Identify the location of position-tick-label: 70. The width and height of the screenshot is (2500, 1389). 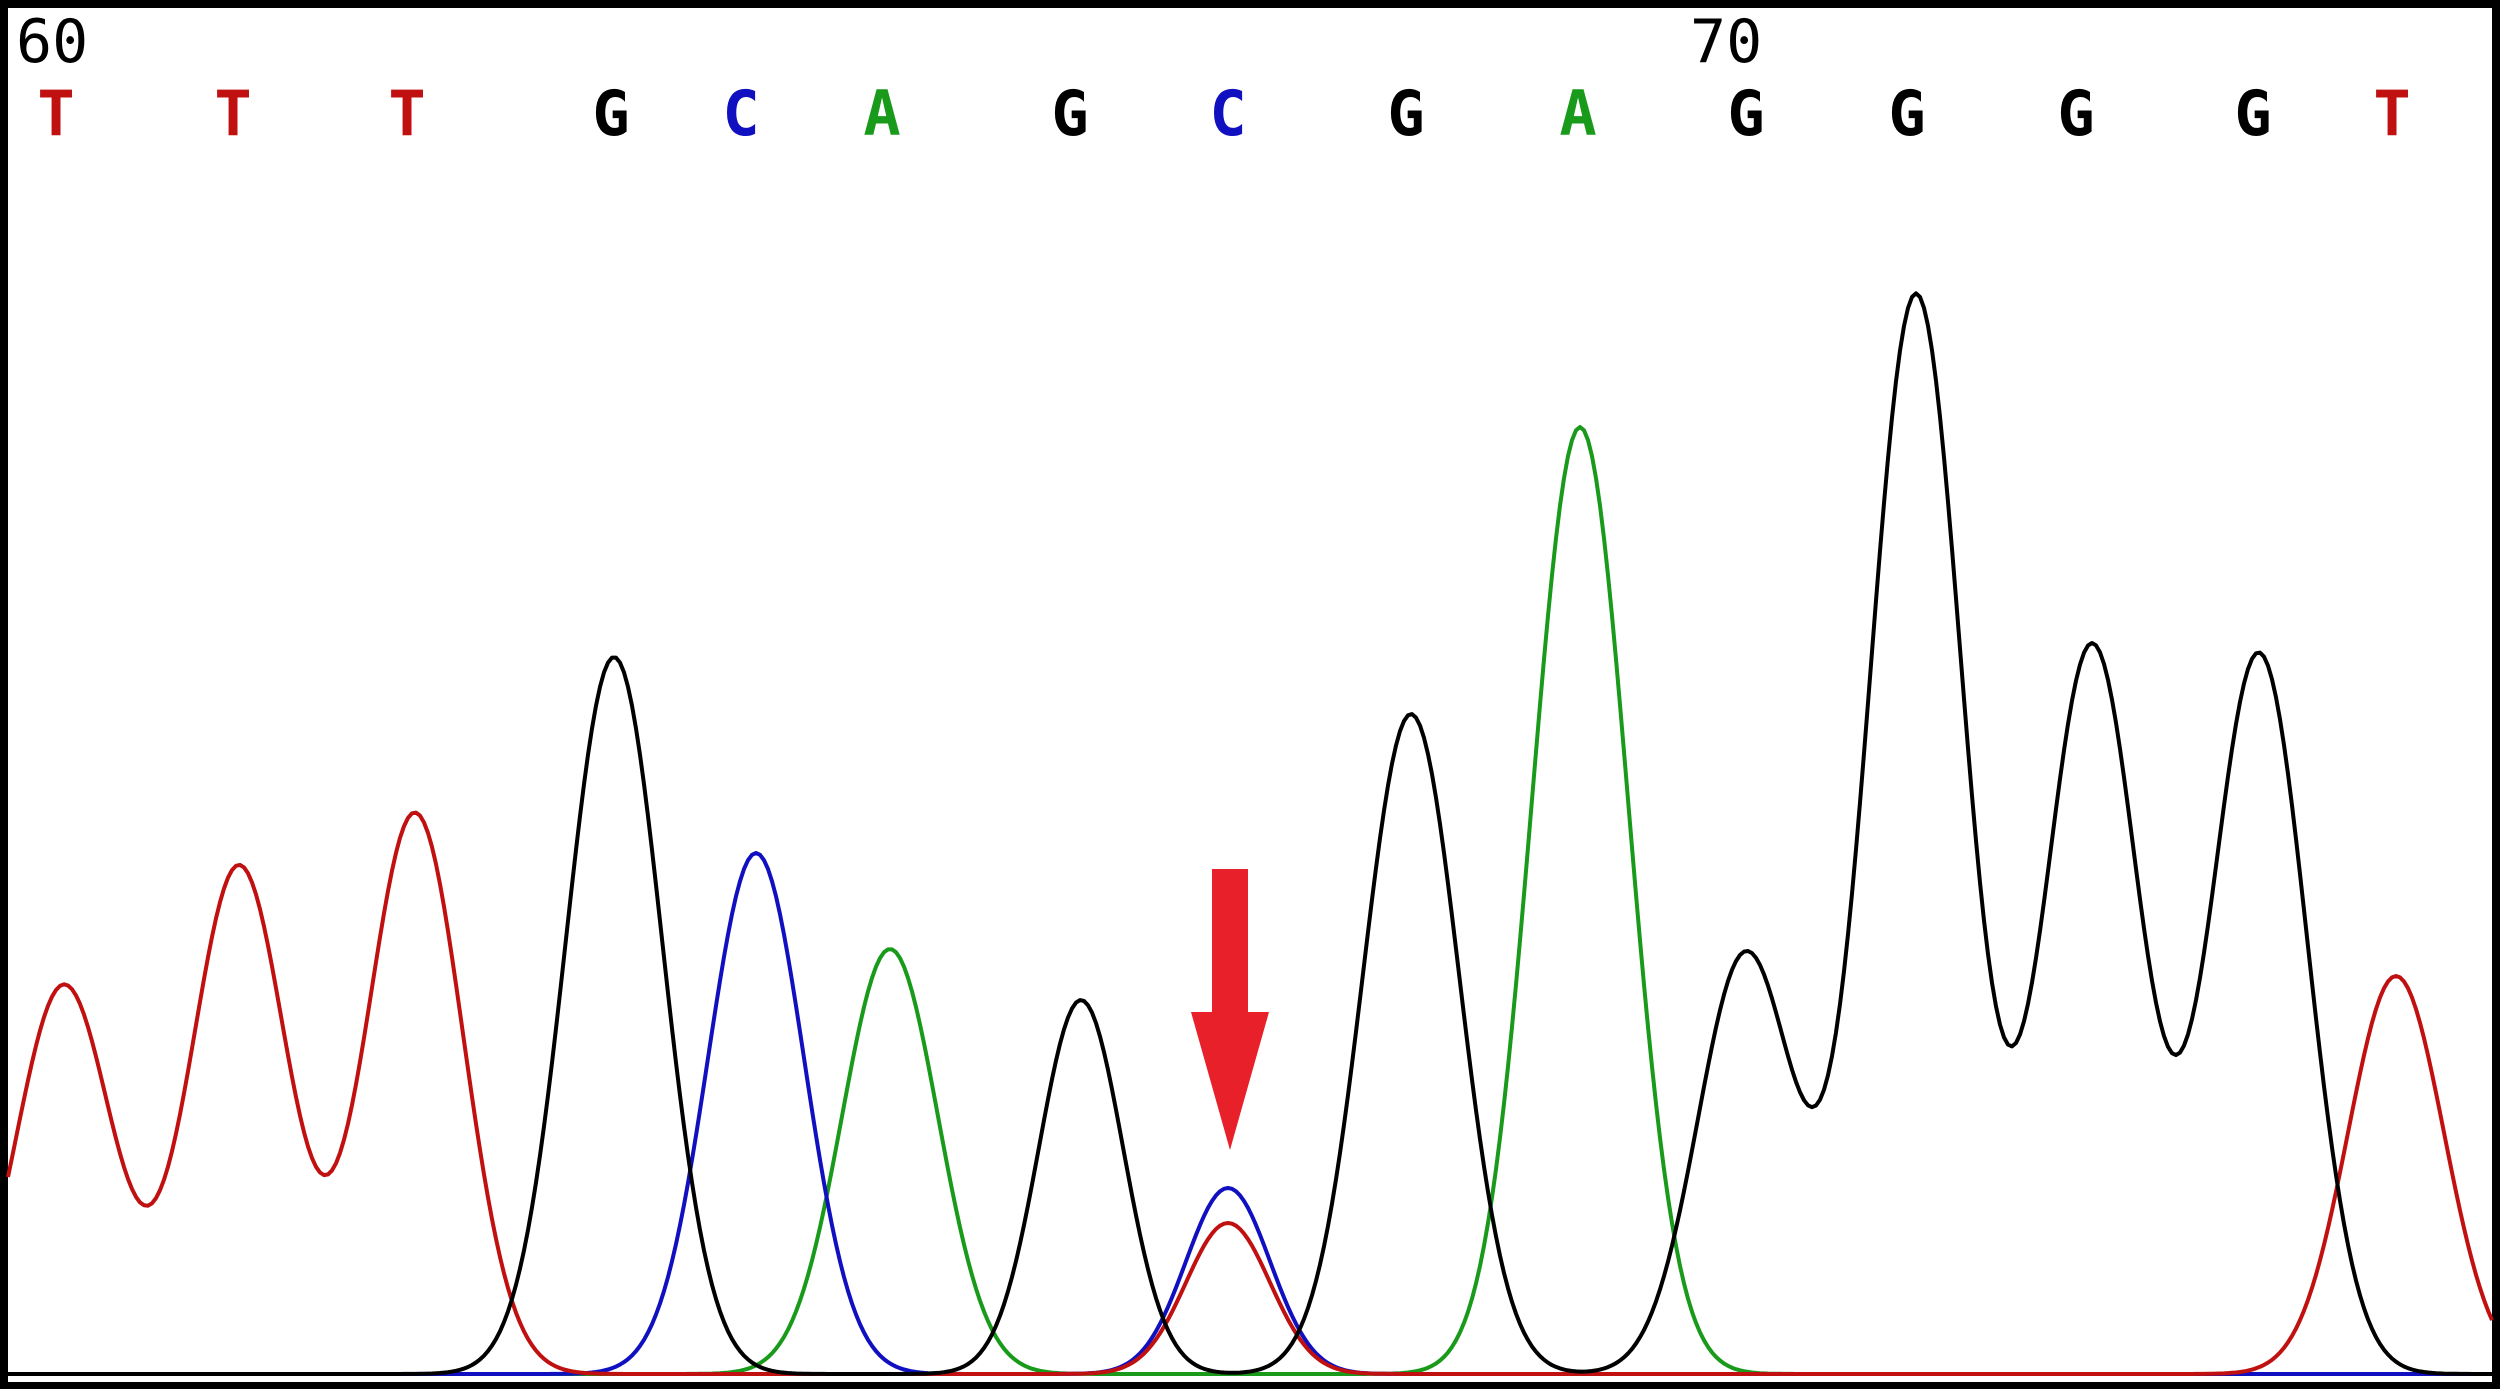
(1726, 42).